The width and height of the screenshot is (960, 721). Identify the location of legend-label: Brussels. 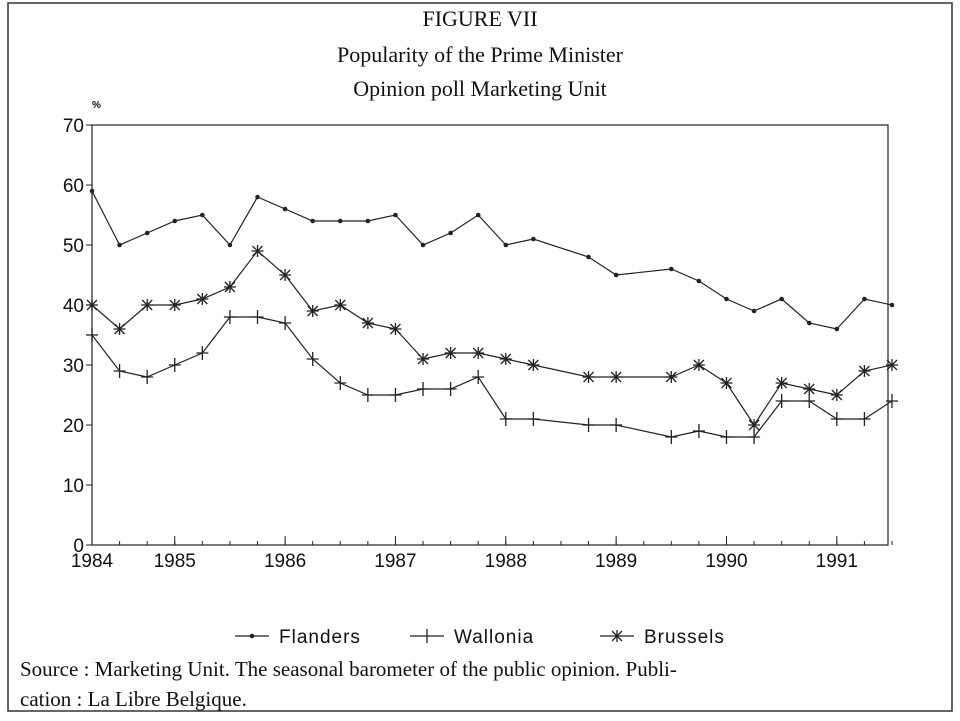
(684, 637).